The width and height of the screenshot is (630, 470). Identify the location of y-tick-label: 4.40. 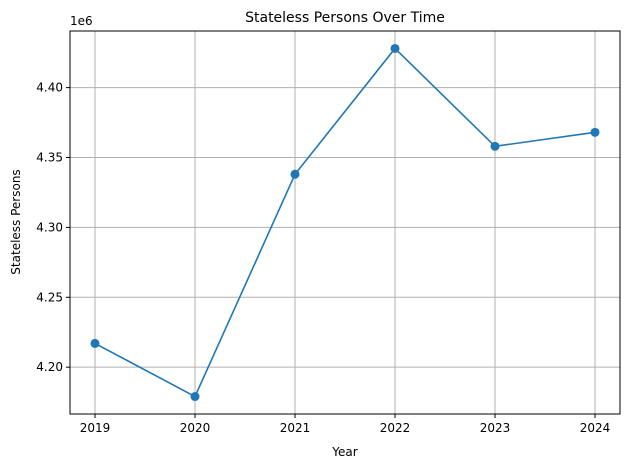
(49, 88).